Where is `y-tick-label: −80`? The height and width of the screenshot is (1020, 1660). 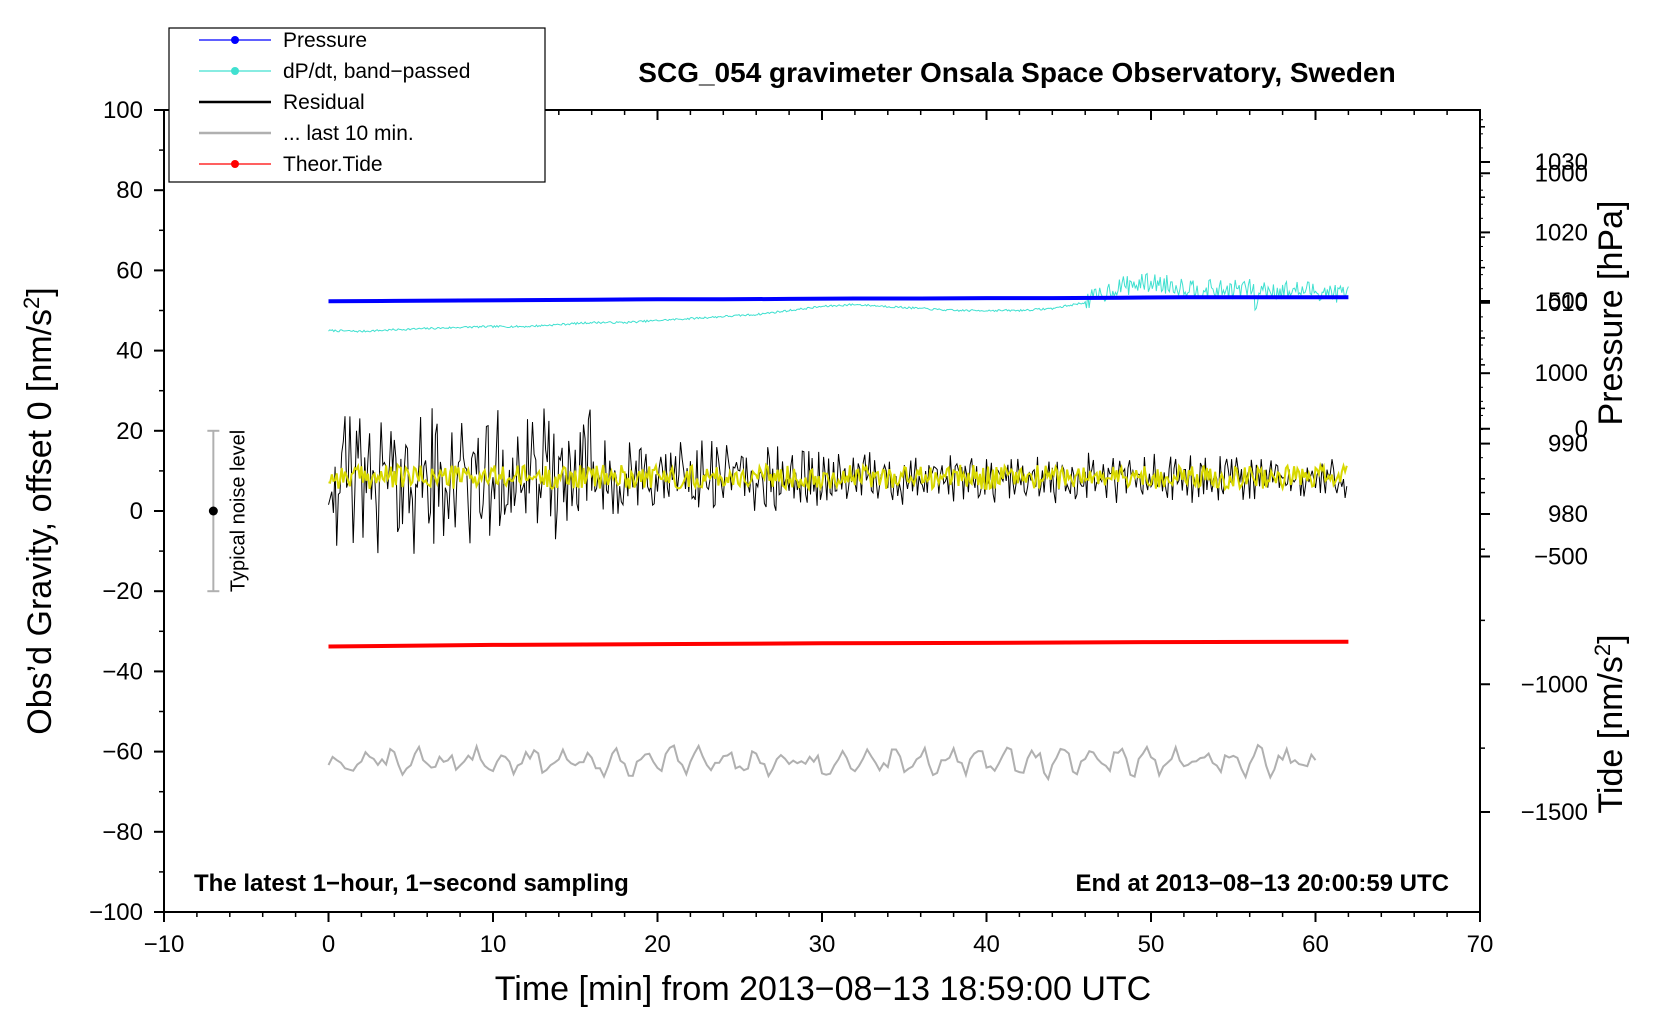 y-tick-label: −80 is located at coordinates (122, 832).